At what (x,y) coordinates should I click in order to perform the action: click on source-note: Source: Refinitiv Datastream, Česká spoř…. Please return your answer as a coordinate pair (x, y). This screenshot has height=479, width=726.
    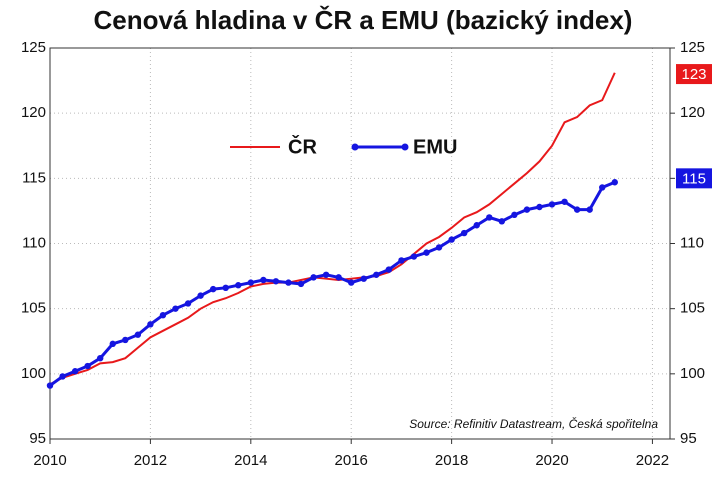
    Looking at the image, I should click on (533, 423).